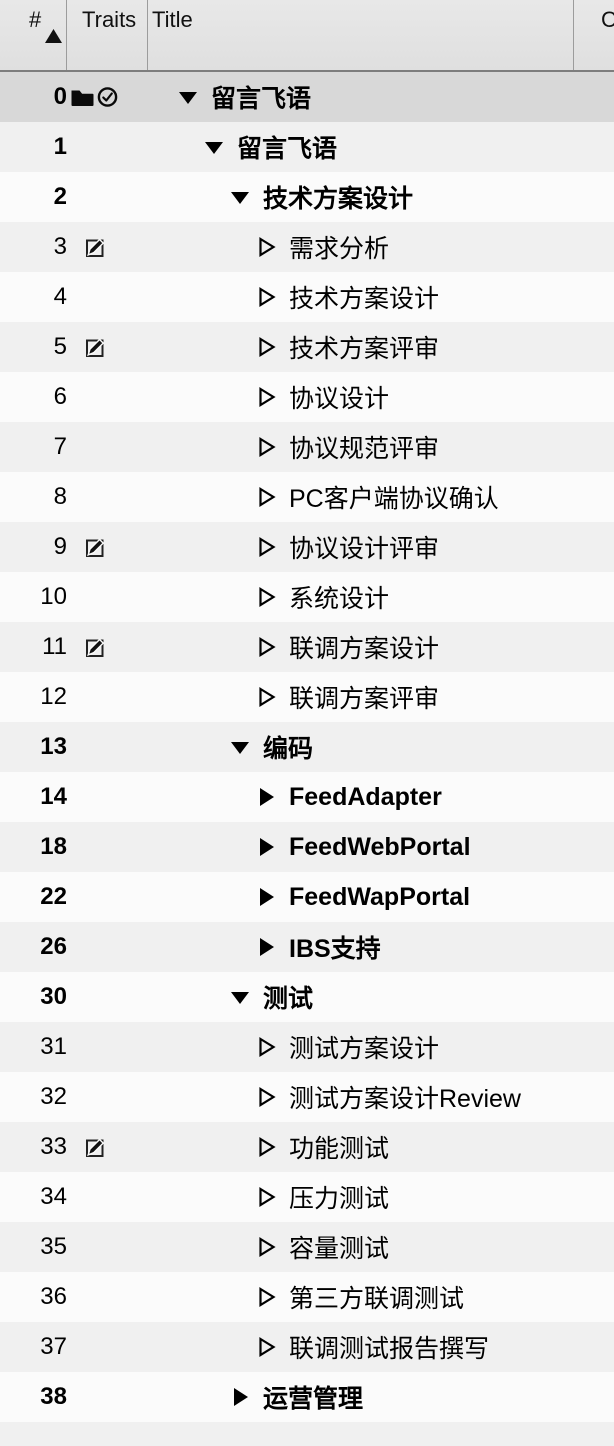  I want to click on table-row: 33 功能测试, so click(307, 1147).